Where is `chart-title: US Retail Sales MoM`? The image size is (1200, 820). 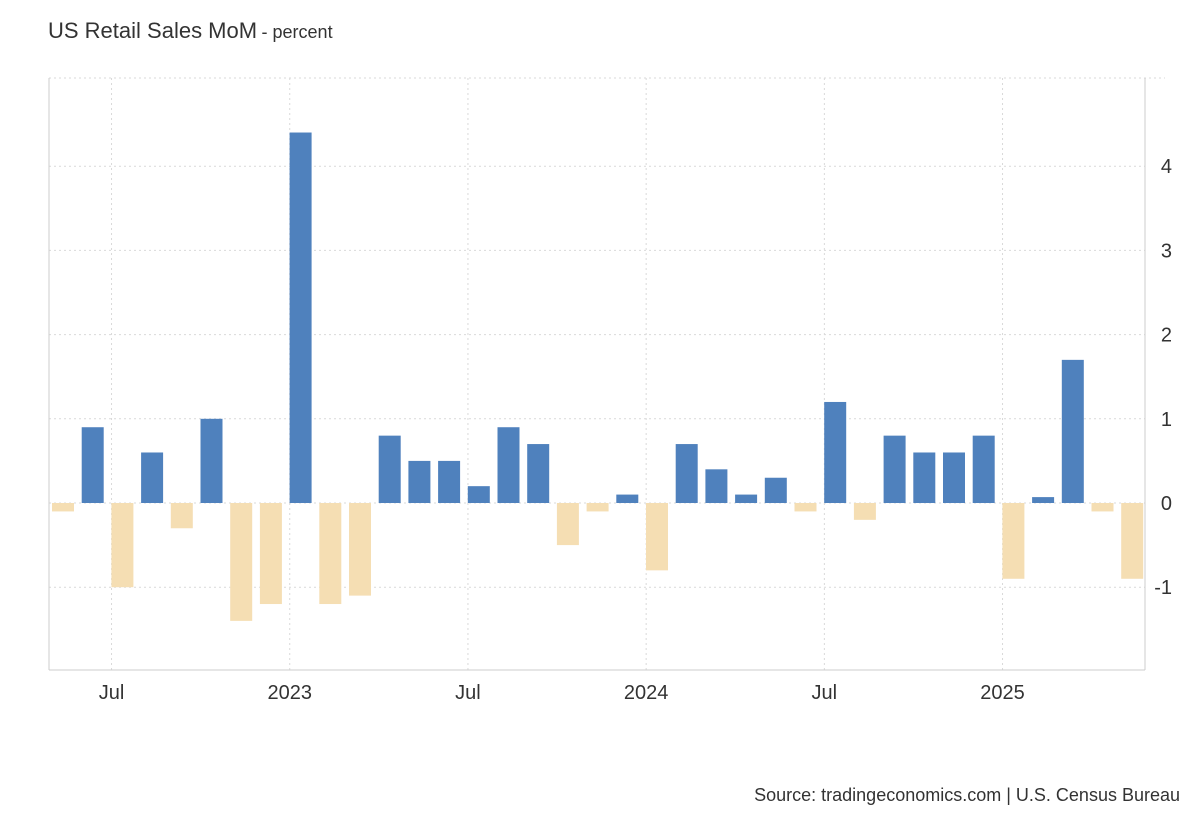
chart-title: US Retail Sales MoM is located at coordinates (153, 30).